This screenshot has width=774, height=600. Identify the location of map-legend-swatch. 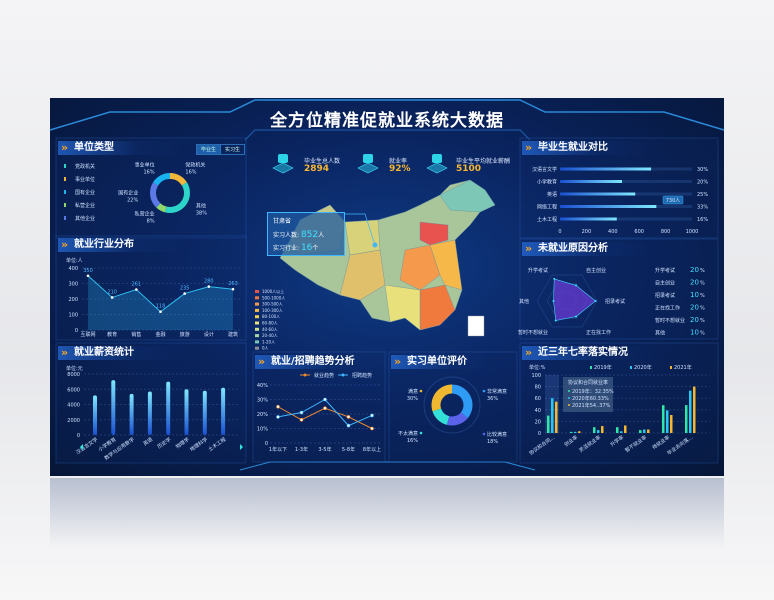
(257, 323).